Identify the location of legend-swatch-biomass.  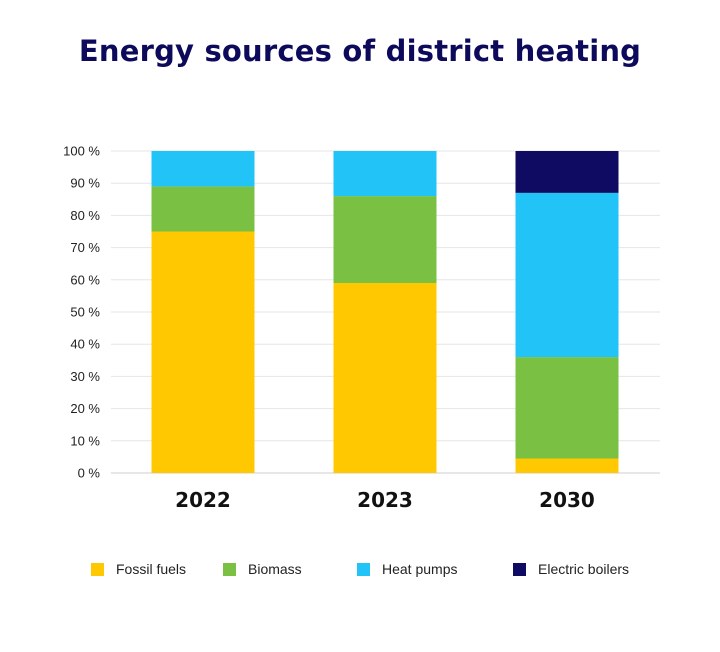
(229, 569).